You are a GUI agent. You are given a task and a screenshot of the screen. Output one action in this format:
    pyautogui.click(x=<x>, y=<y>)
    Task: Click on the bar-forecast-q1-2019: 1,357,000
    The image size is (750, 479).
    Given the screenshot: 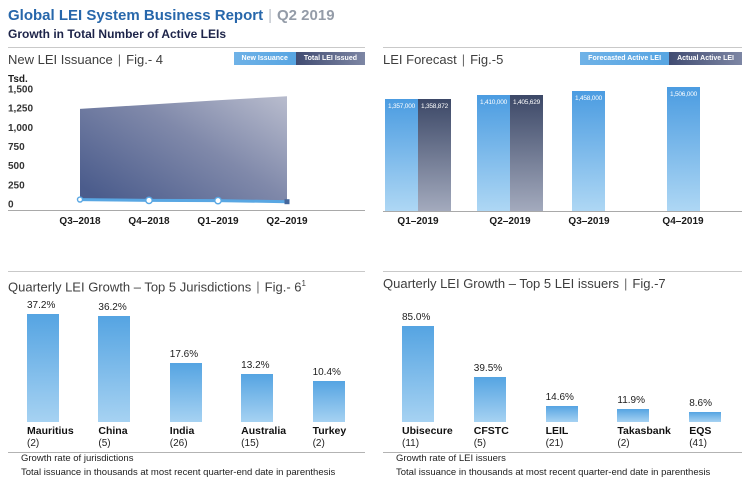 What is the action you would take?
    pyautogui.click(x=401, y=155)
    